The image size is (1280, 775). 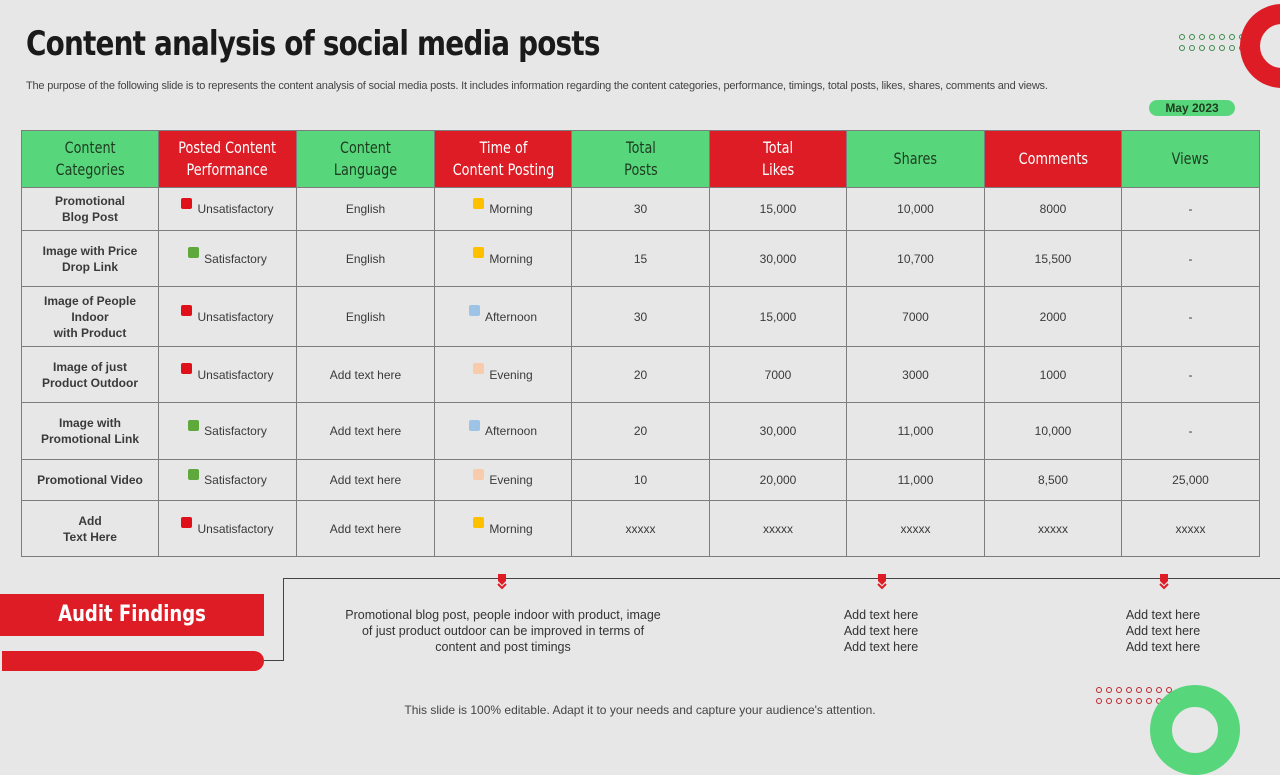 I want to click on total-posts-cell: 10, so click(x=640, y=480).